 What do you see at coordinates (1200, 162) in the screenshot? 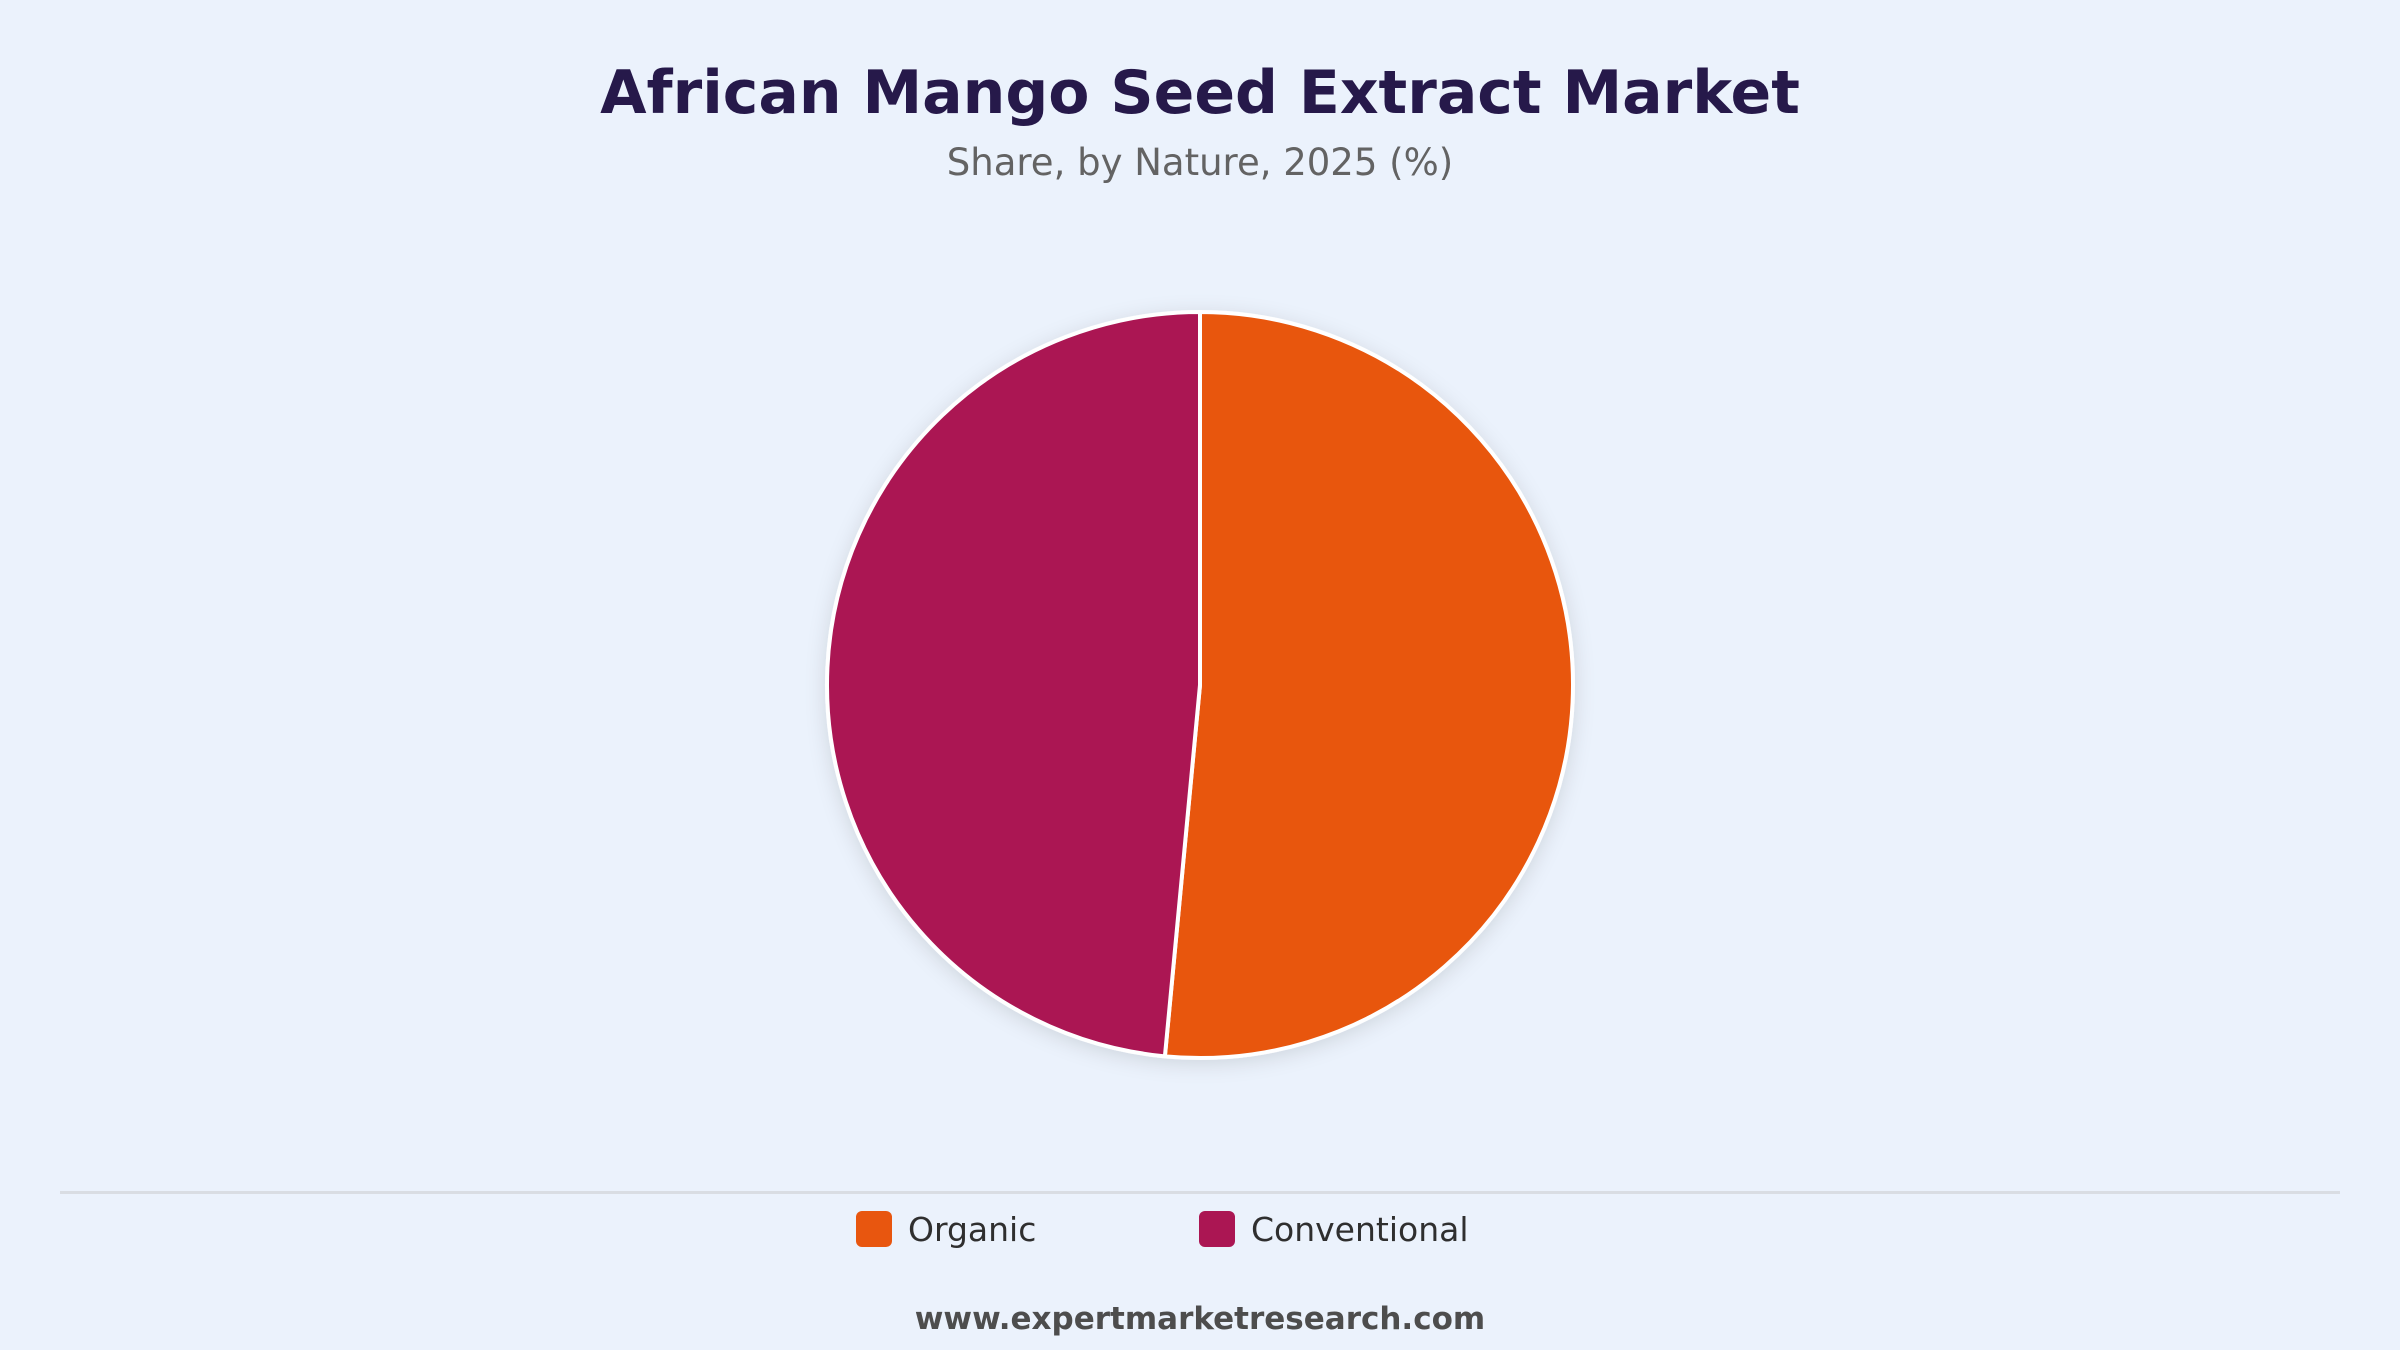
I see `chart-subtitle: Share, by Nature, 2025 (%)` at bounding box center [1200, 162].